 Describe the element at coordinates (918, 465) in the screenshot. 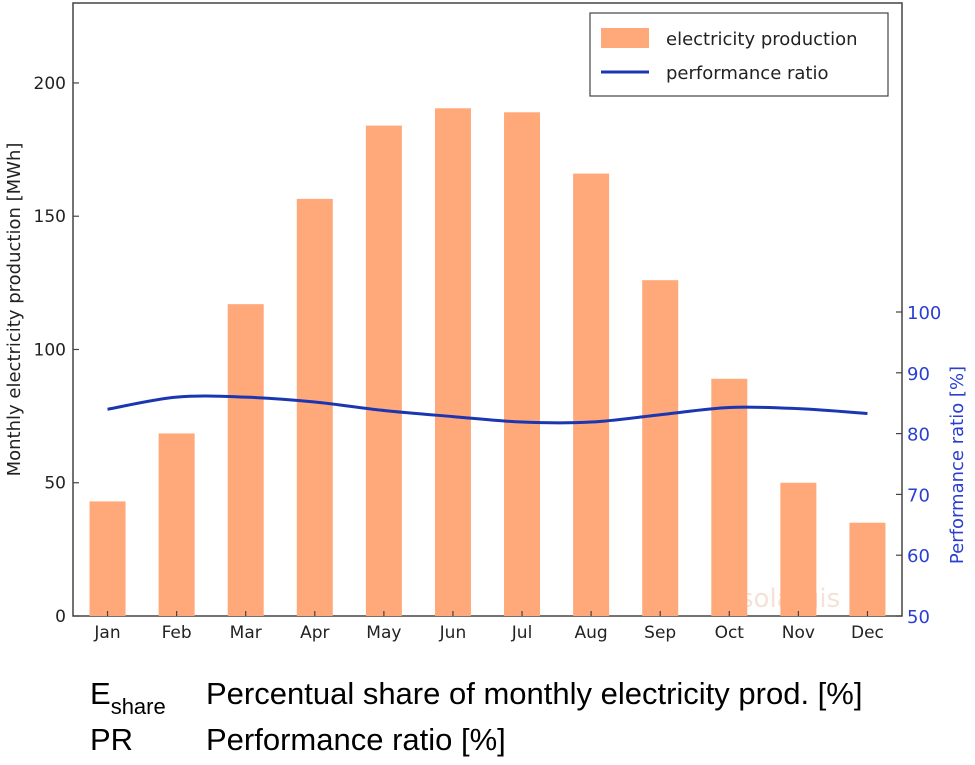

I see `right-axis: 50 60 70 80 90 100` at that location.